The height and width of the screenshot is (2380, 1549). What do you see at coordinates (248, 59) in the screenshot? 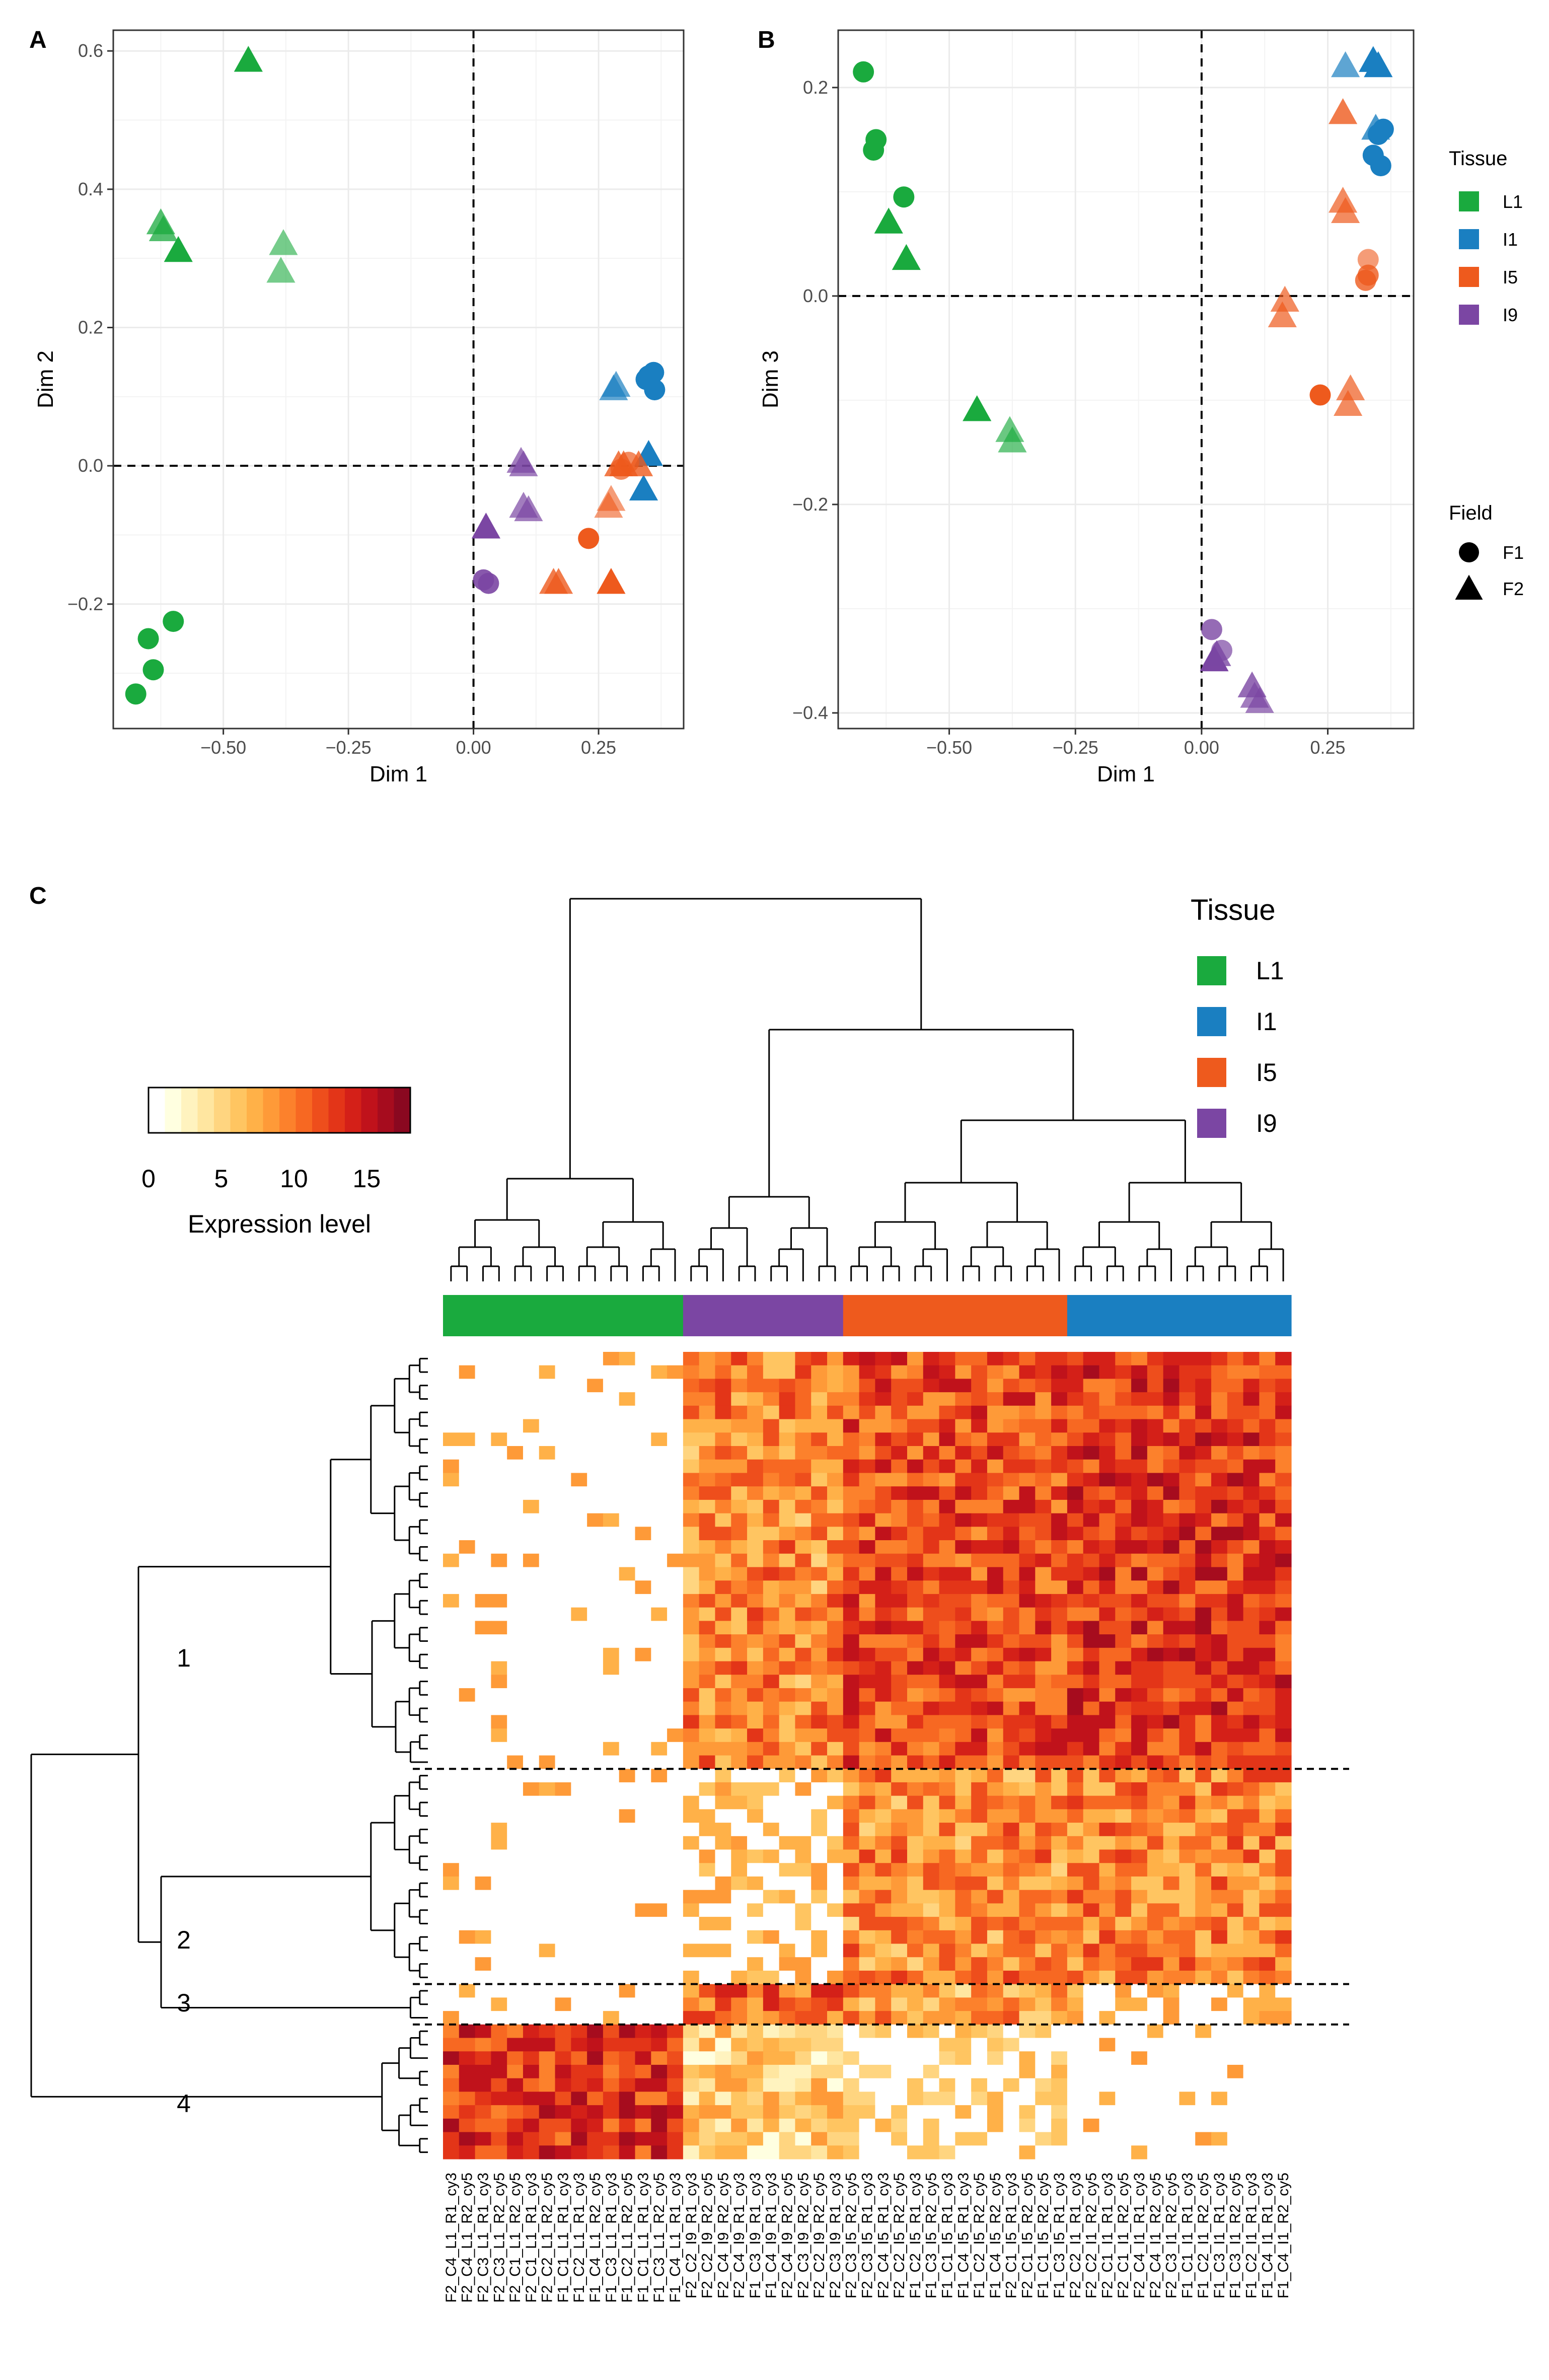
I see `data-point-triangle` at bounding box center [248, 59].